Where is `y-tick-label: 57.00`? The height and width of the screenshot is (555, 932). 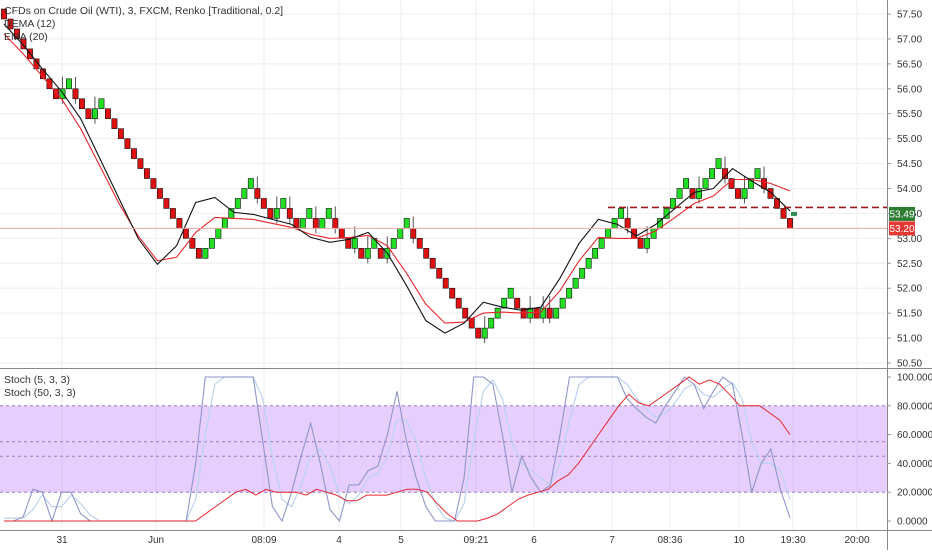 y-tick-label: 57.00 is located at coordinates (909, 39).